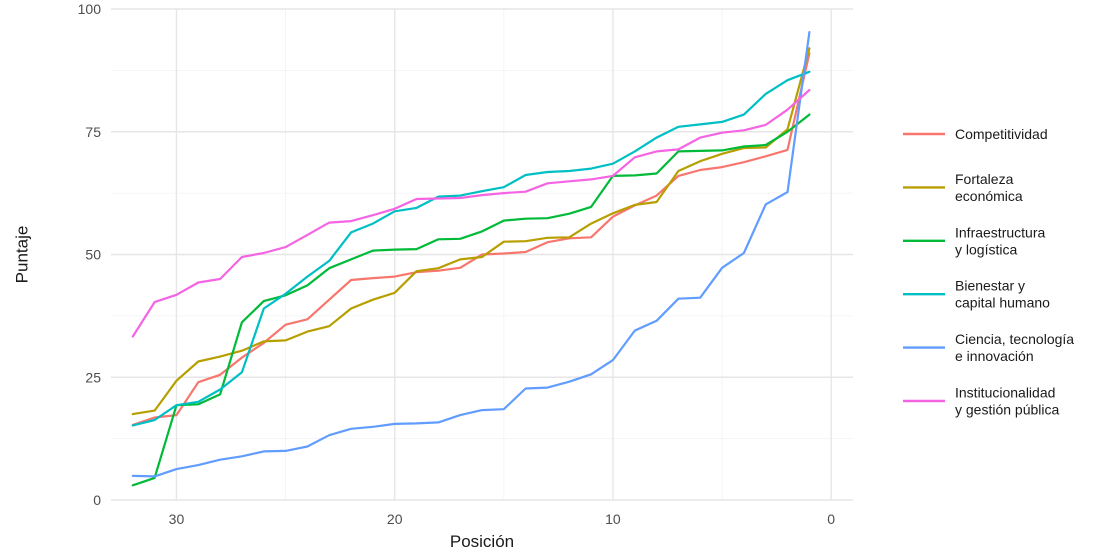  I want to click on legend-label: y gestión pública, so click(1007, 410).